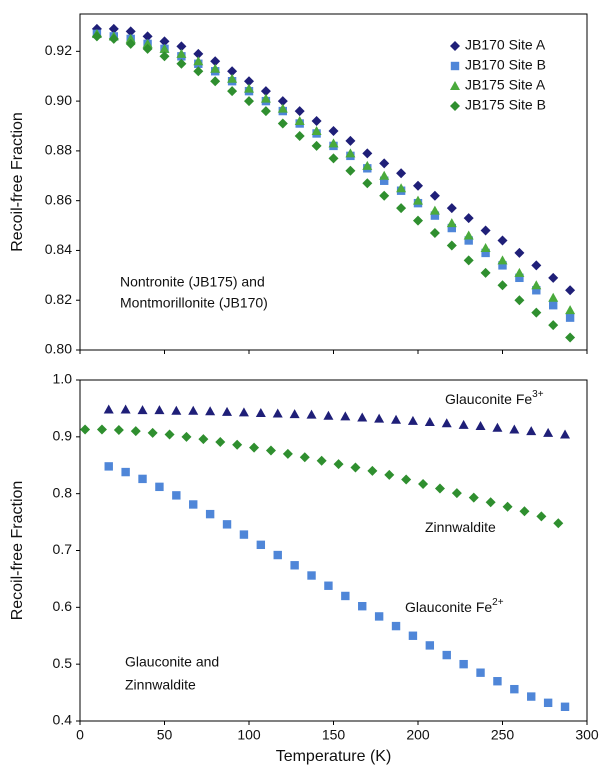 This screenshot has width=601, height=768. I want to click on y-tick-label: 0.92, so click(58, 50).